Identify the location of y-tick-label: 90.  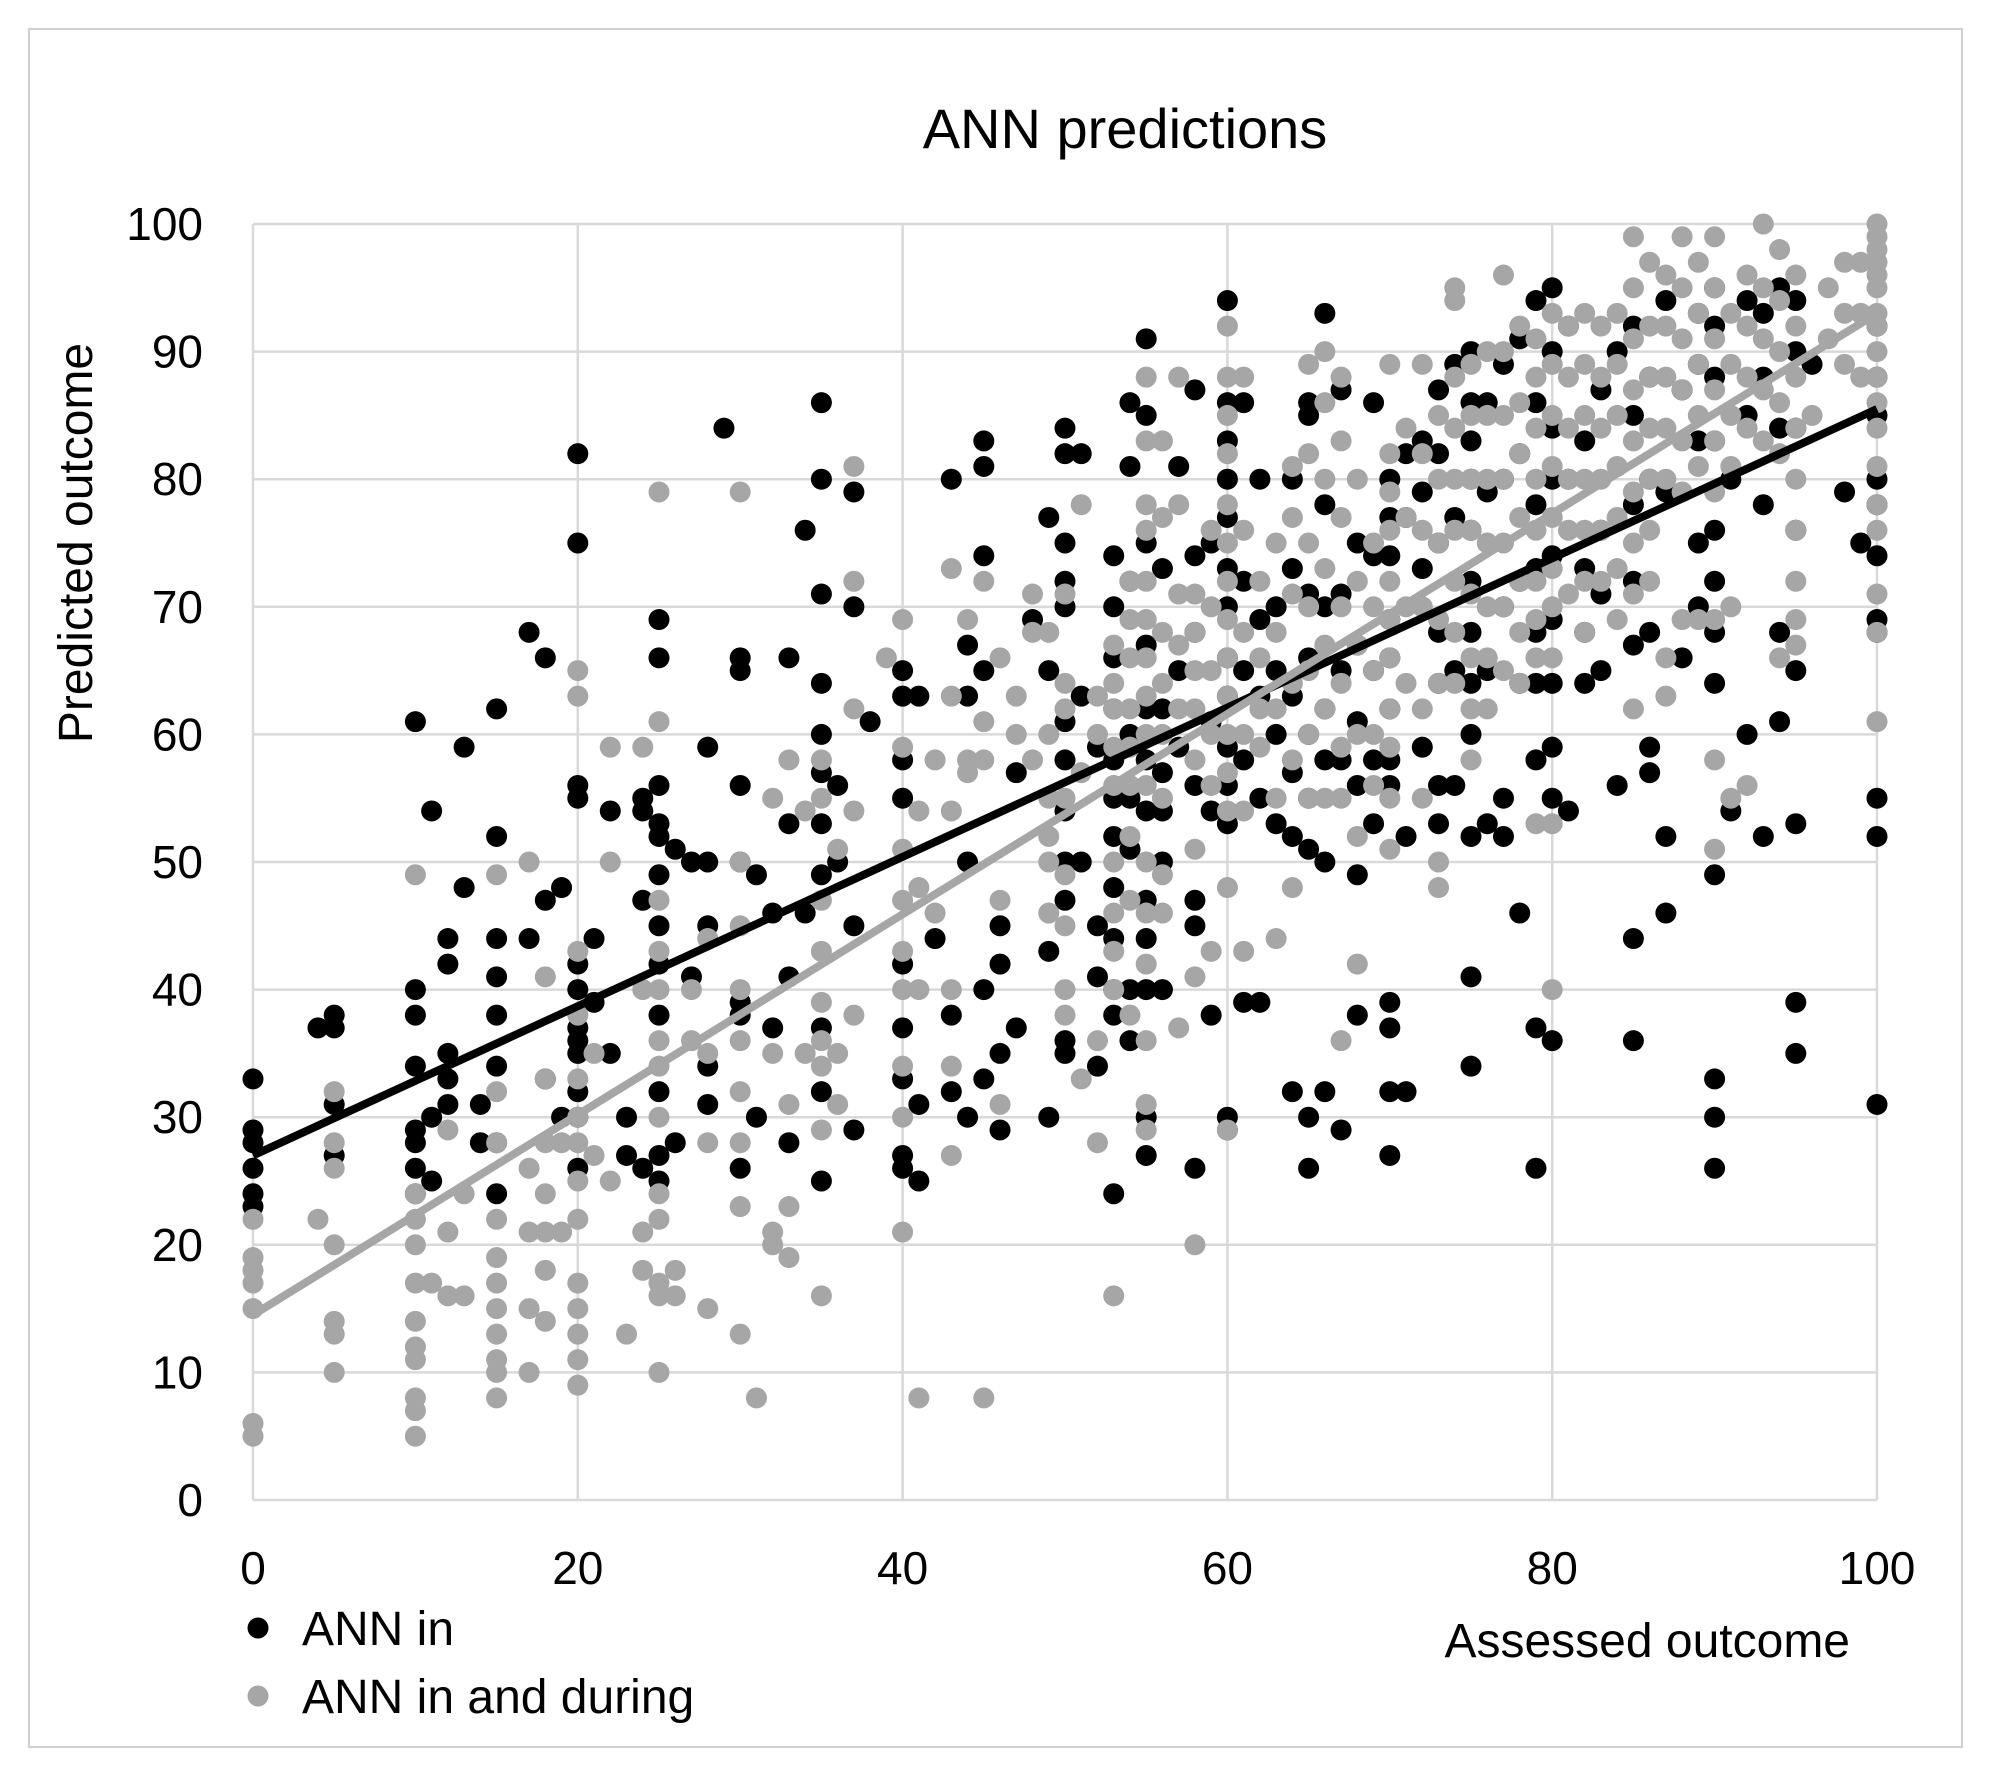
(177, 352).